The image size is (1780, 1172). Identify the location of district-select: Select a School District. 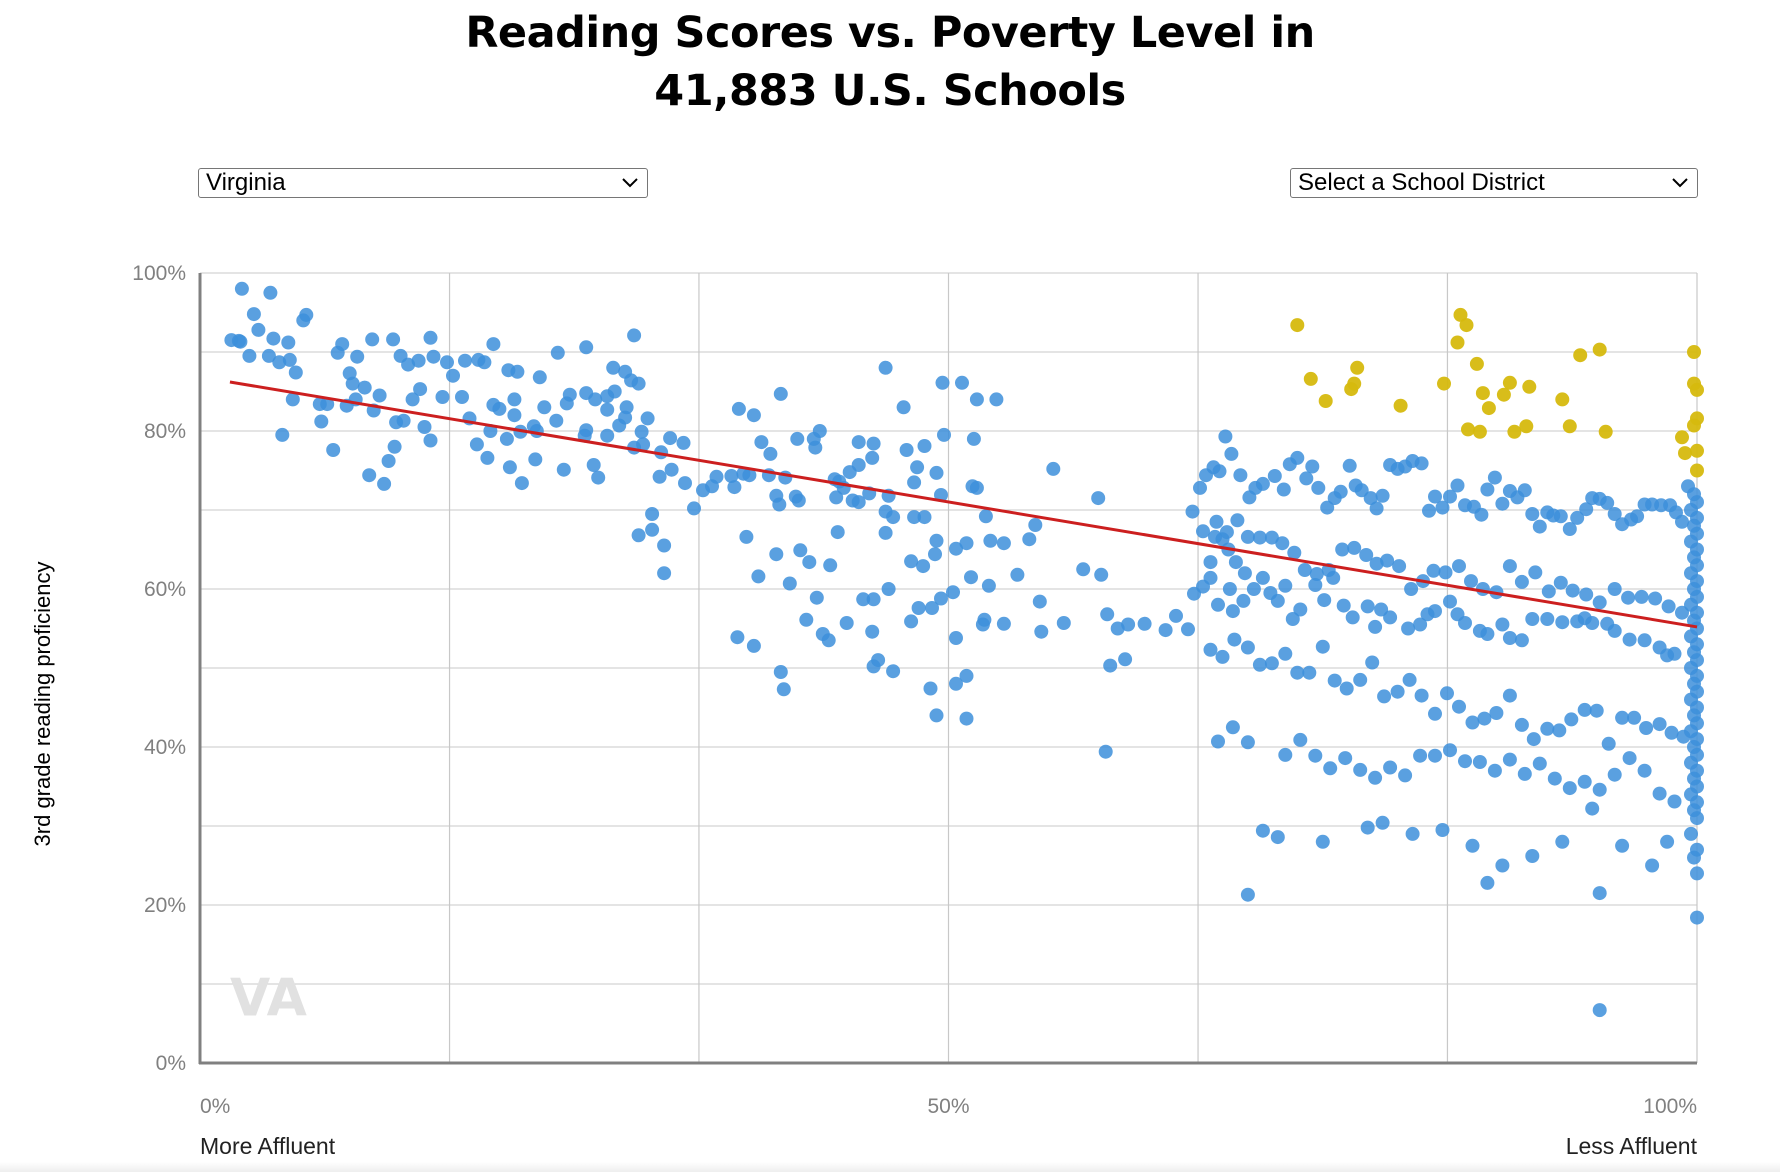
(1494, 183).